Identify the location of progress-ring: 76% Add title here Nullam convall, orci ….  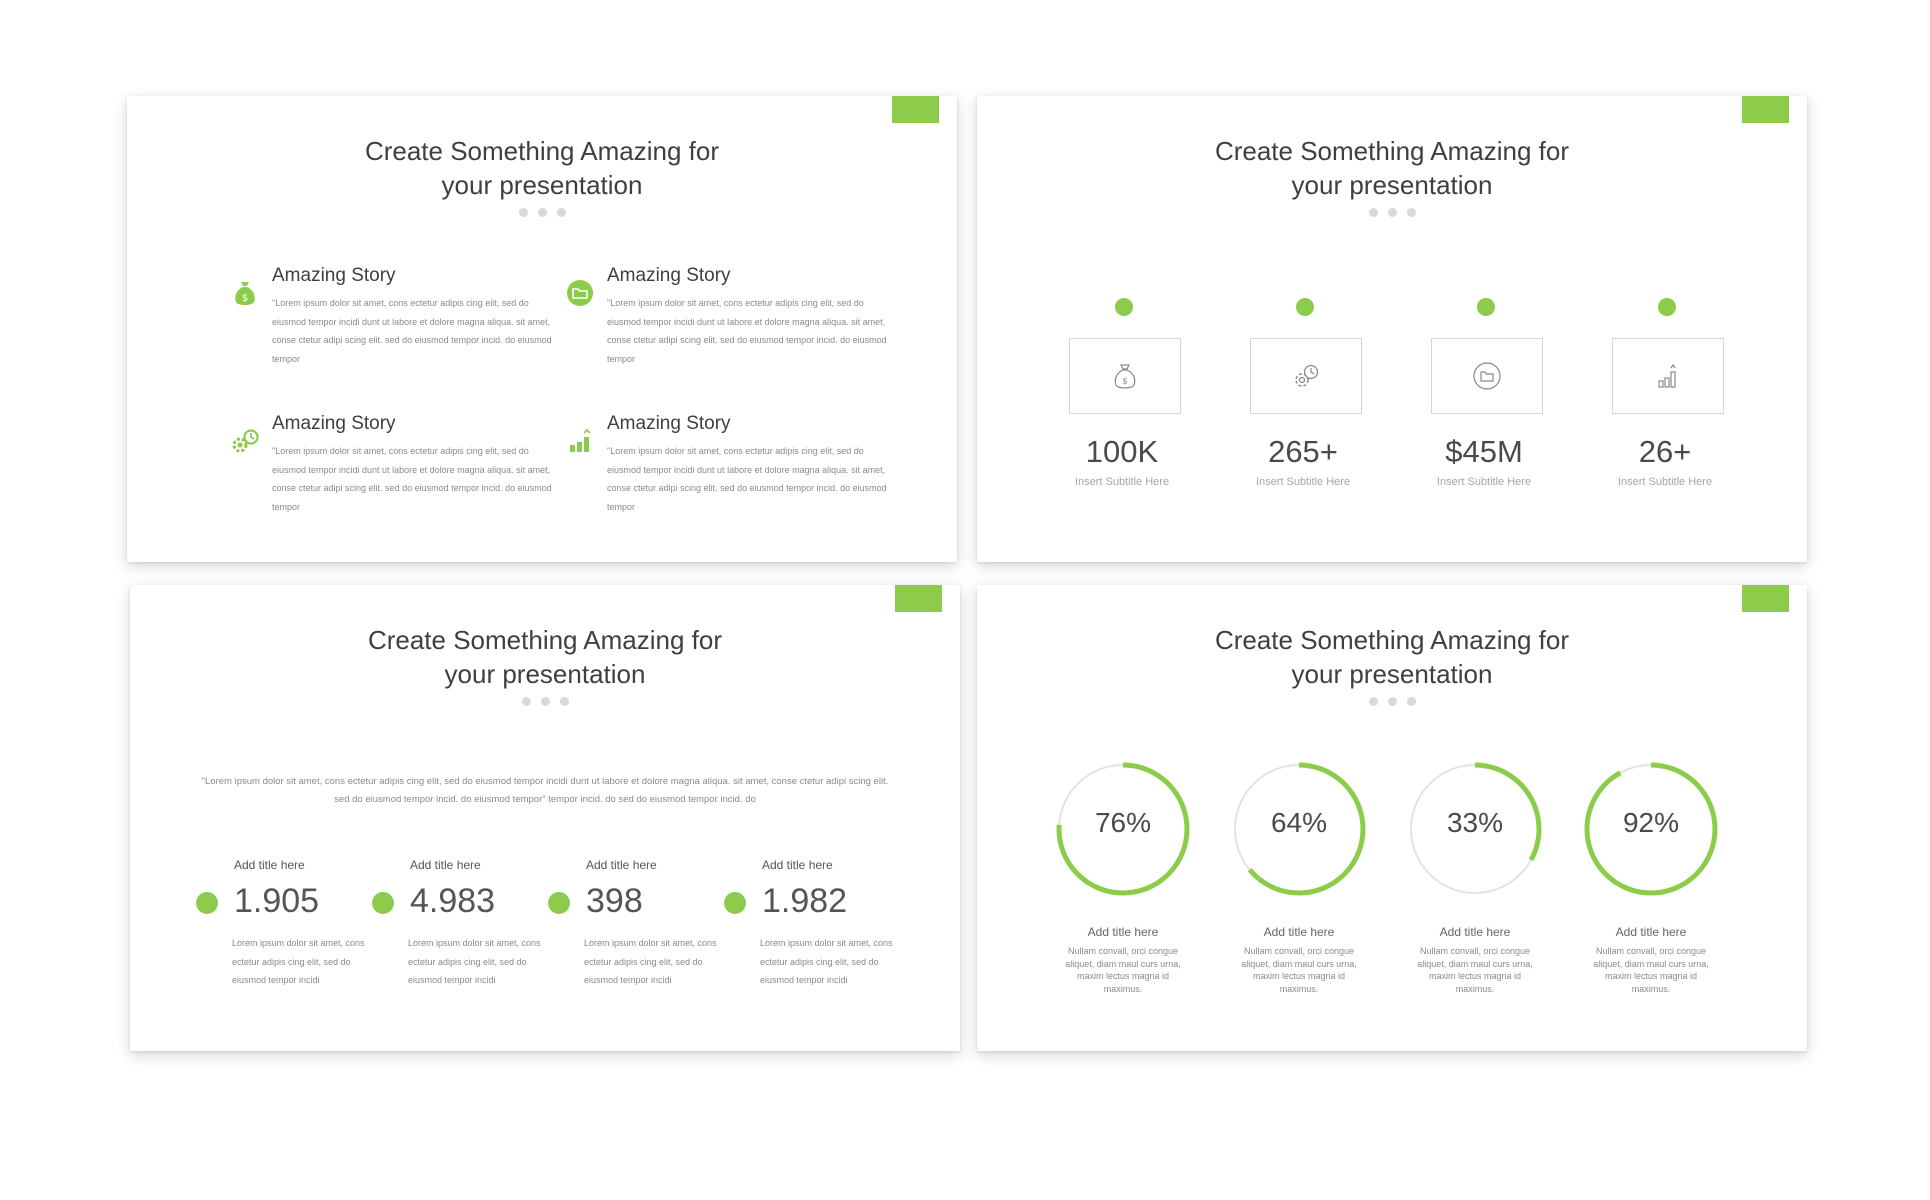
(1123, 877).